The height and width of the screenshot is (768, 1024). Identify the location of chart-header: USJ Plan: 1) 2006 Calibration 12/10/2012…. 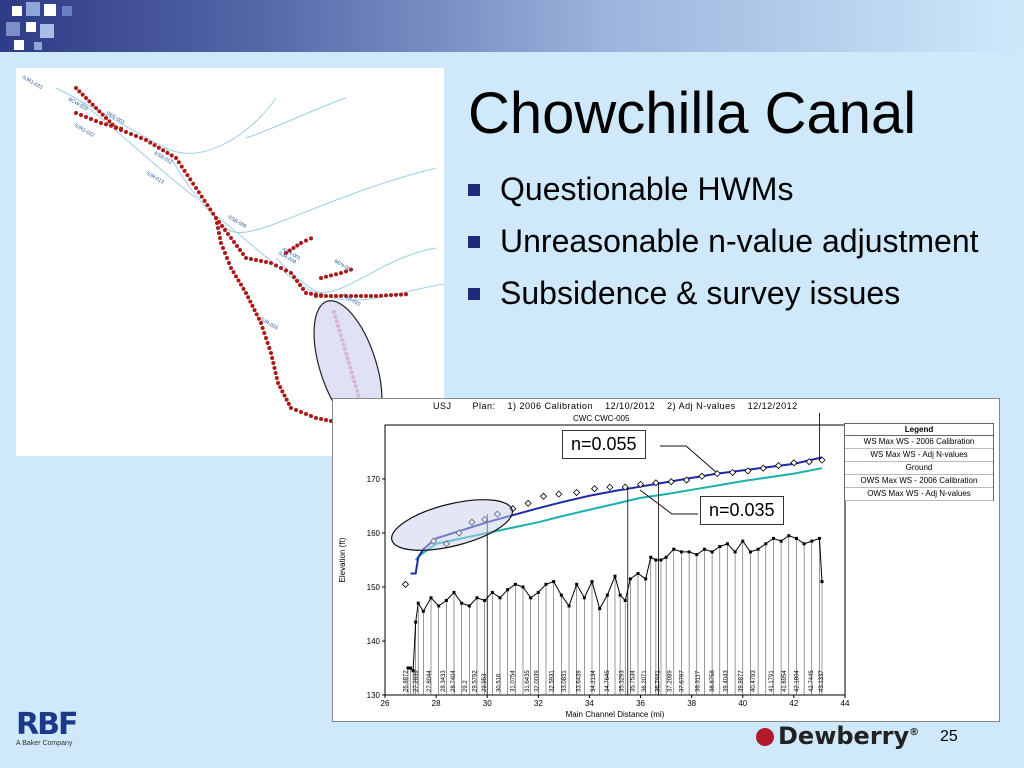
(615, 406).